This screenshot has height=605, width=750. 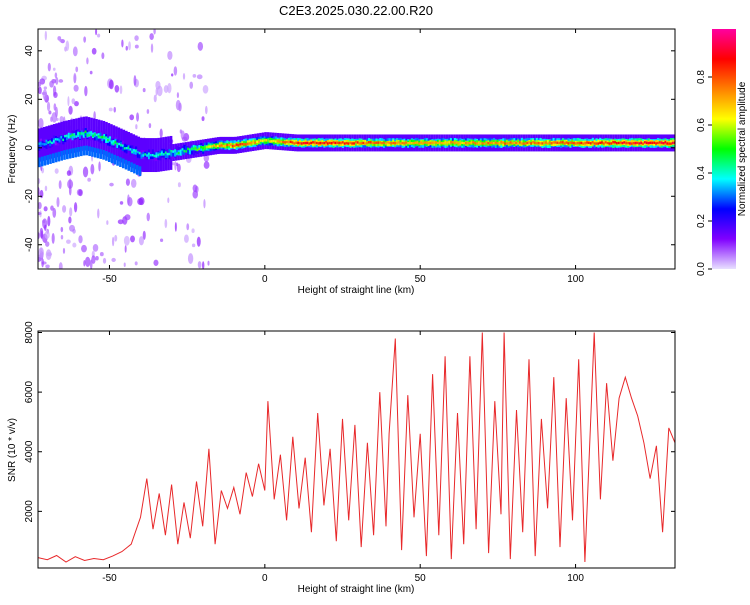 I want to click on y-tick-label: 2000, so click(x=29, y=511).